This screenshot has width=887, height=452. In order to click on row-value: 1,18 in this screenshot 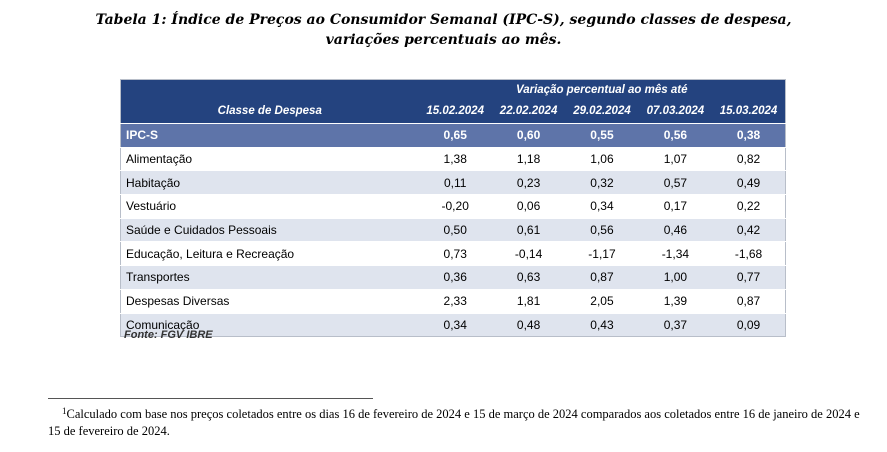, I will do `click(528, 158)`.